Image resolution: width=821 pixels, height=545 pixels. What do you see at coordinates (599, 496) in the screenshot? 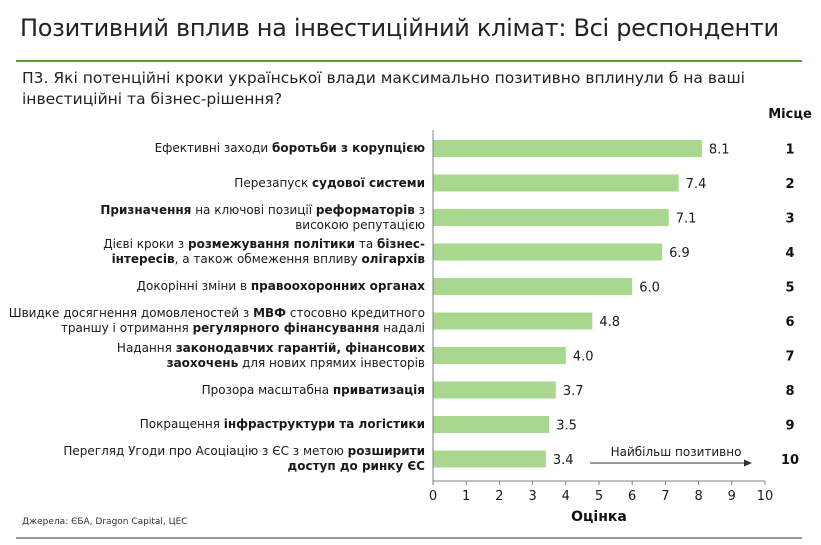
I see `x-tick-label: 5` at bounding box center [599, 496].